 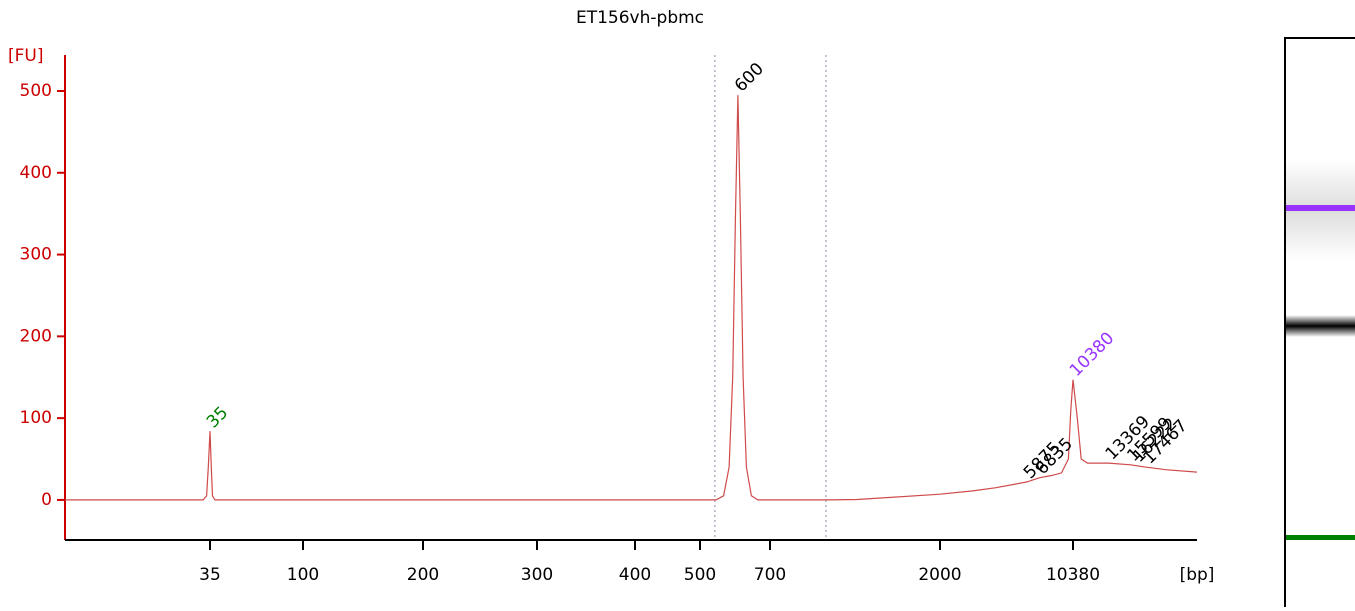 I want to click on x-tick-label: 300, so click(x=537, y=575).